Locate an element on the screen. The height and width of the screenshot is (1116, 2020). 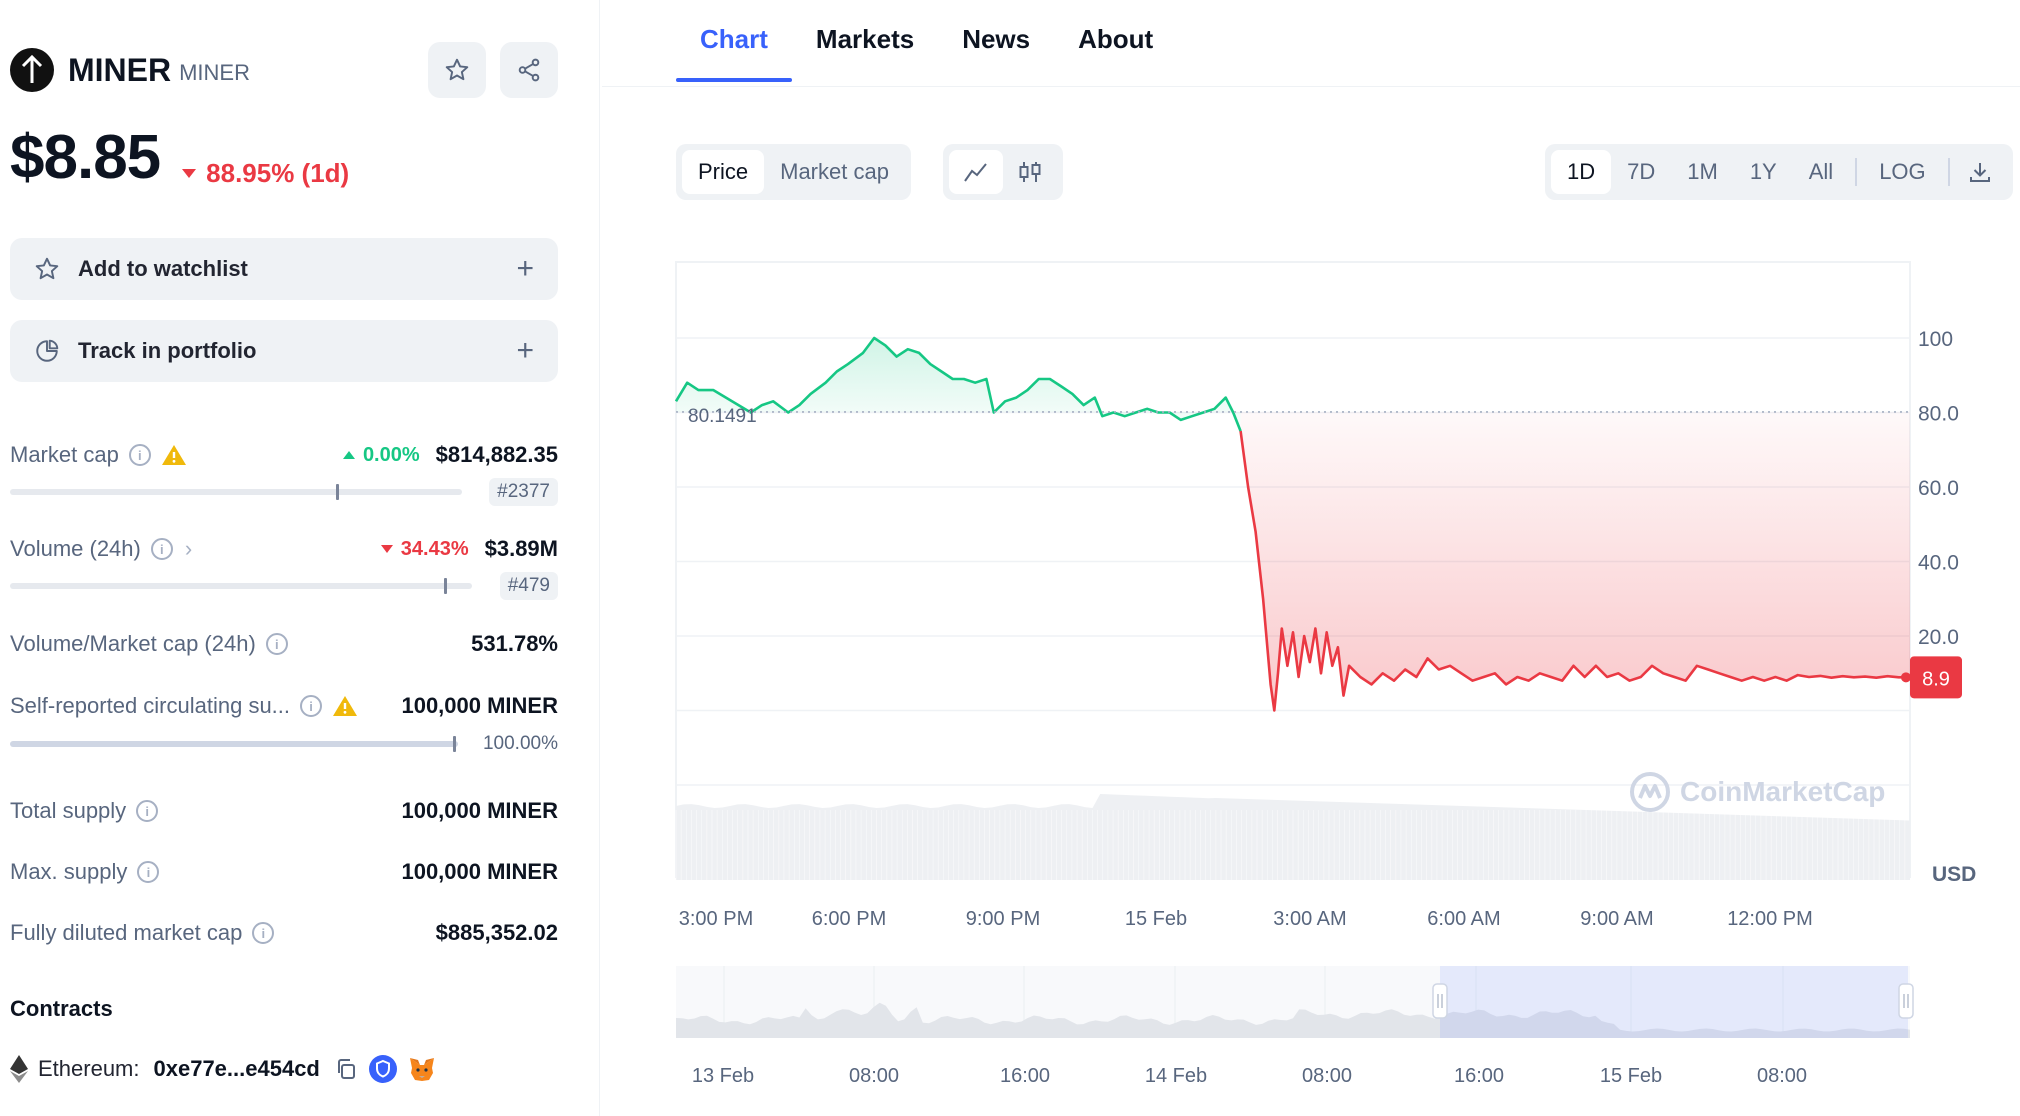
x-tick-label: 3:00 AM is located at coordinates (1309, 919).